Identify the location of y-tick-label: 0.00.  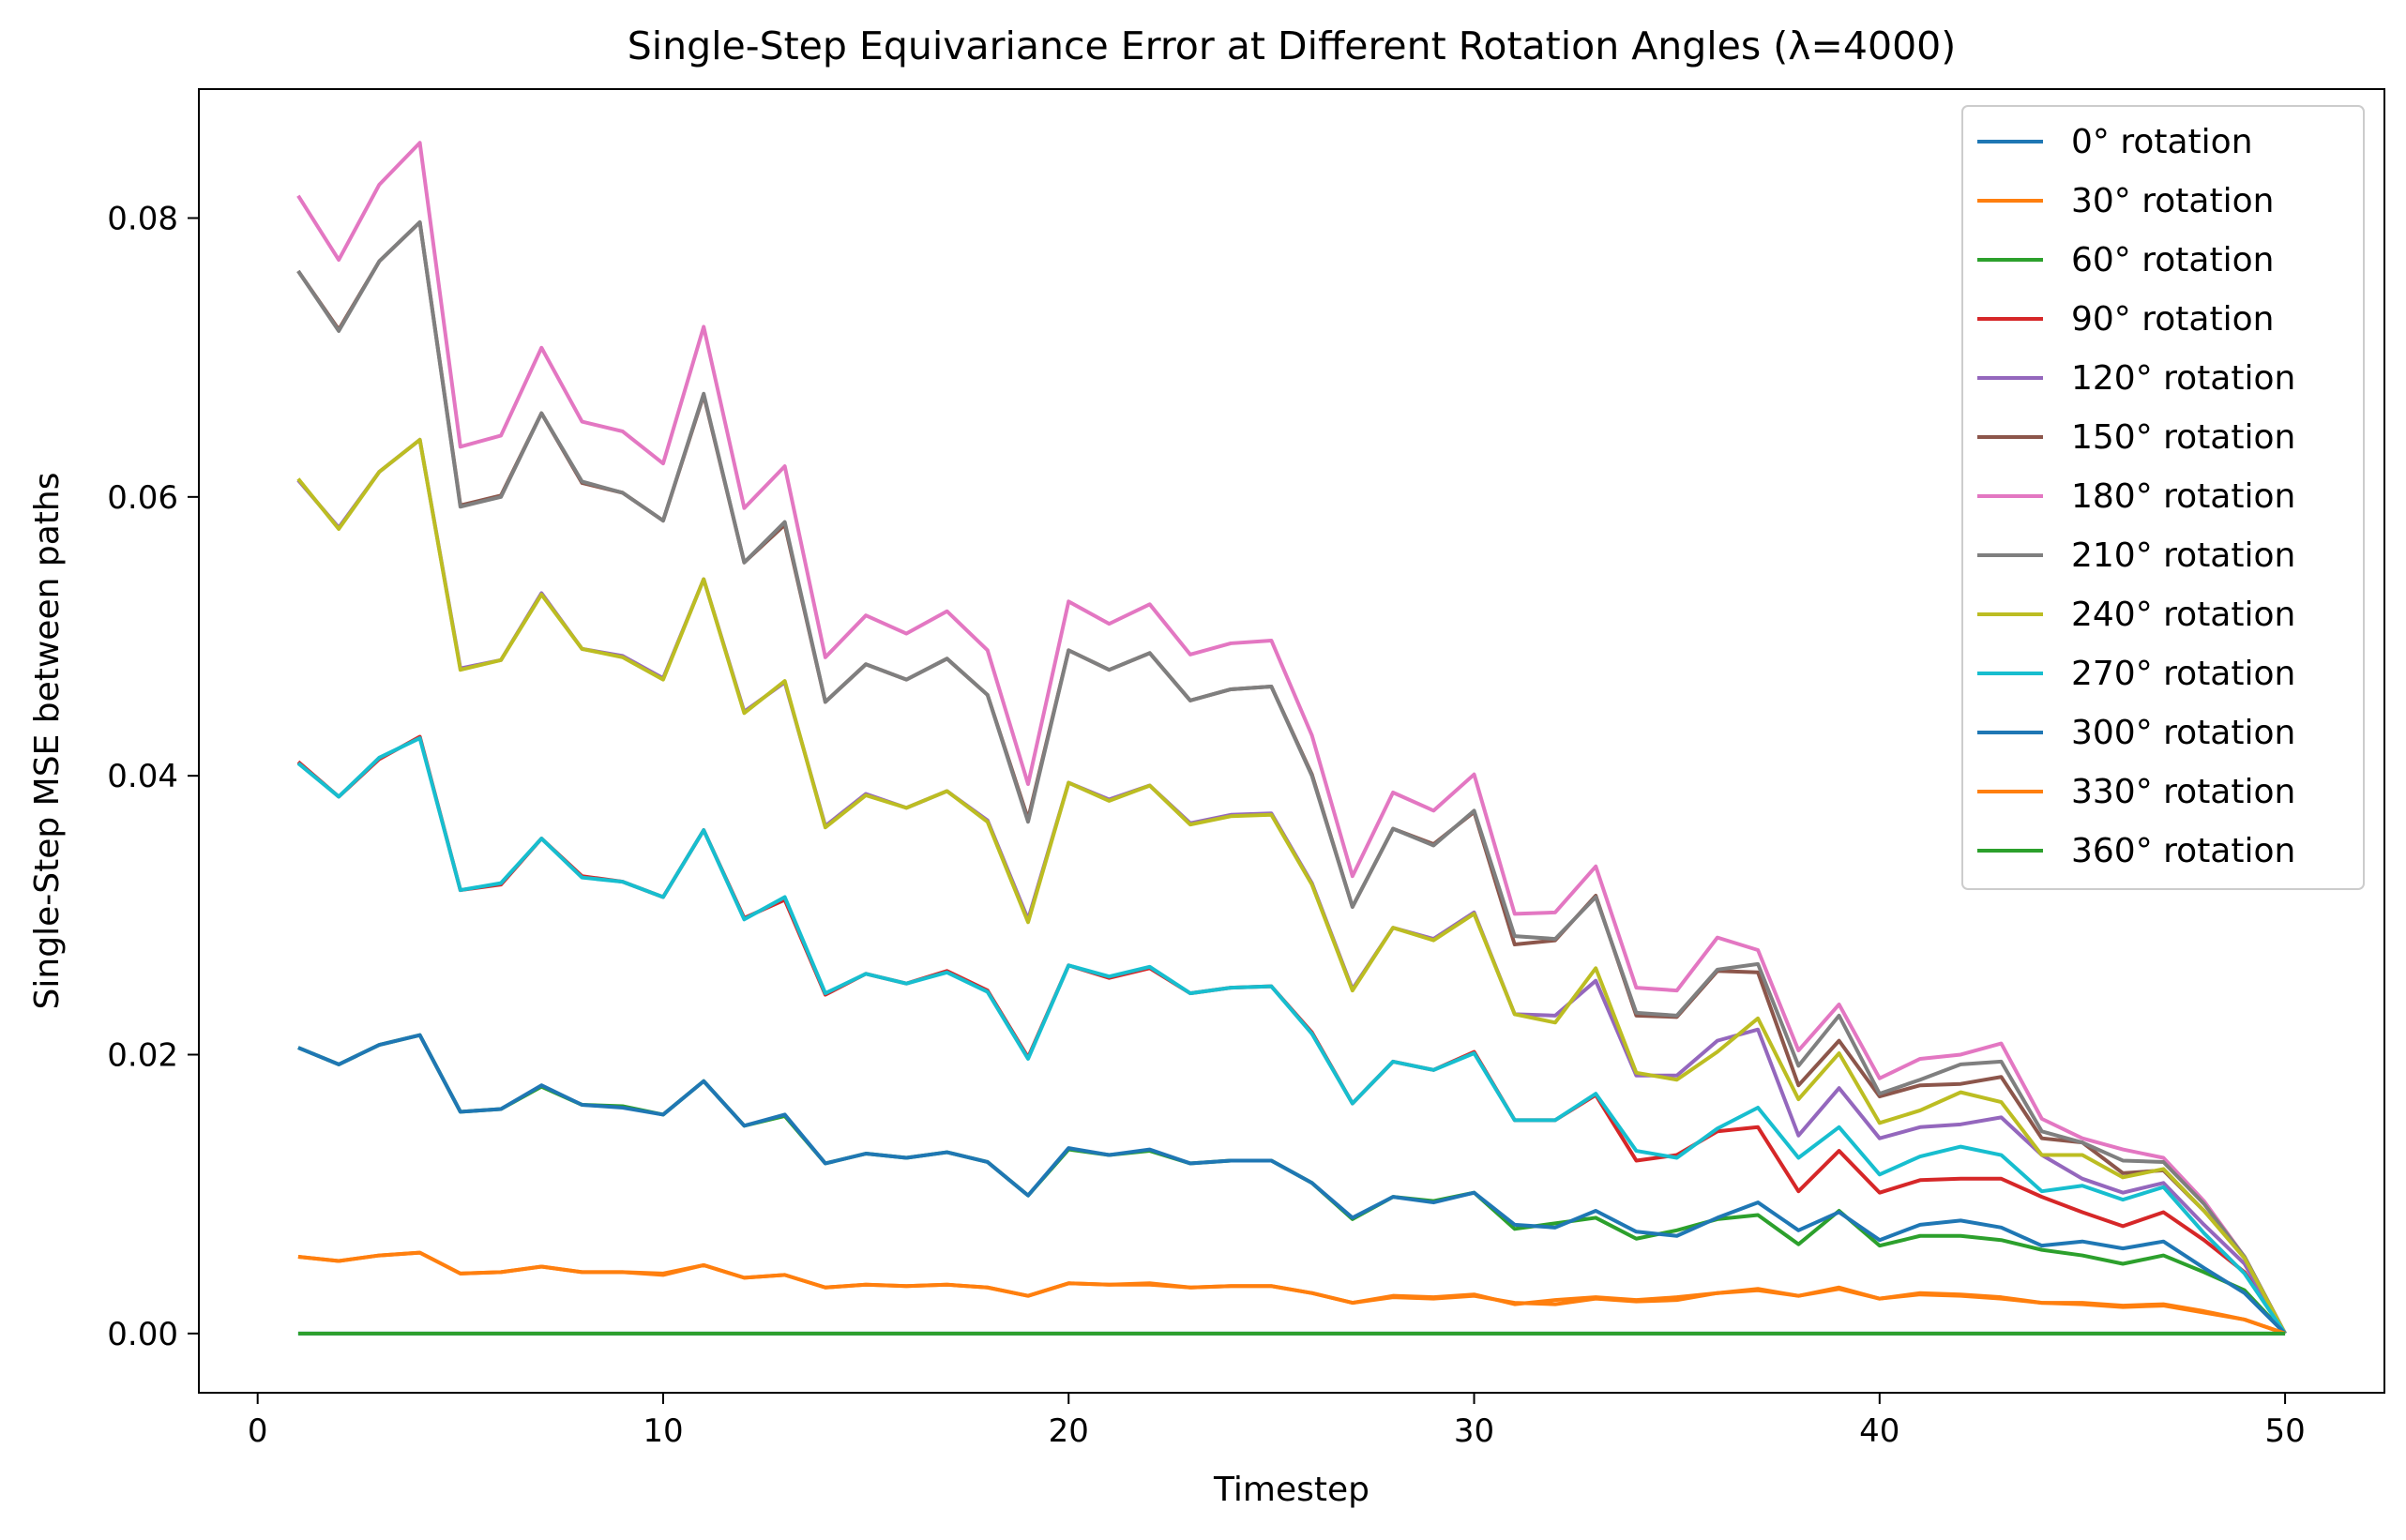
(142, 1334).